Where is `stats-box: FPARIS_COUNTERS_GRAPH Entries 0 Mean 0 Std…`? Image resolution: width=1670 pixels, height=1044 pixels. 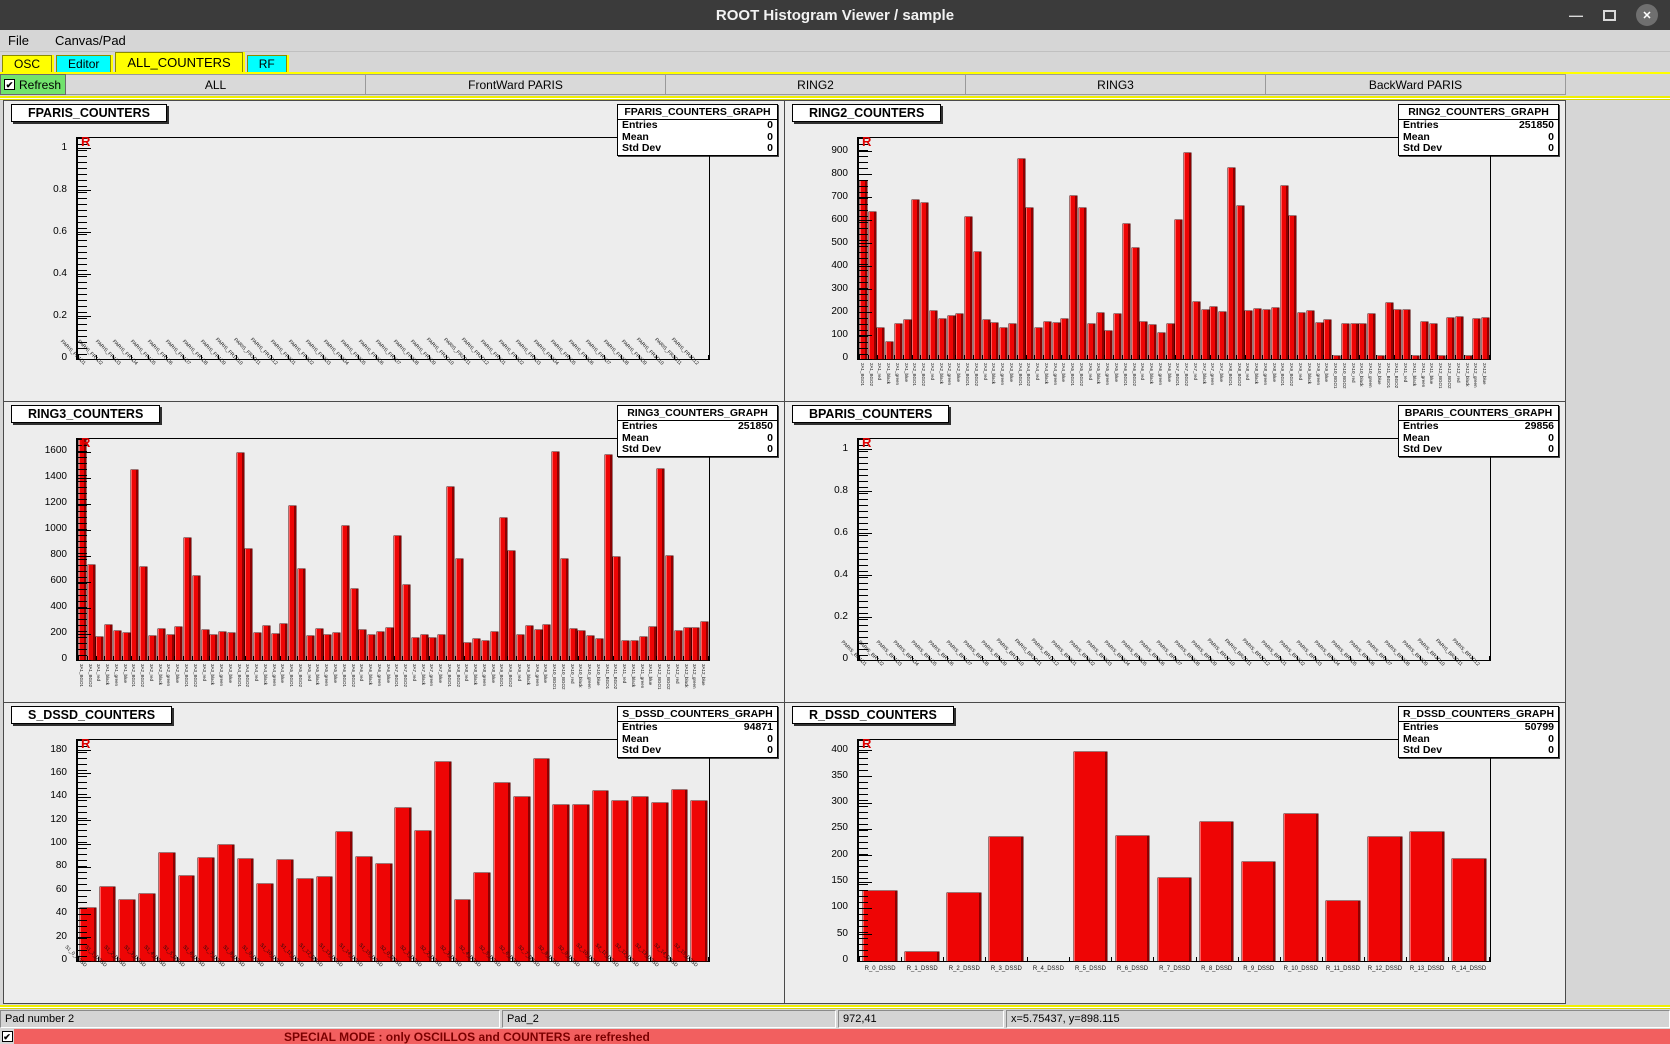 stats-box: FPARIS_COUNTERS_GRAPH Entries 0 Mean 0 Std… is located at coordinates (697, 130).